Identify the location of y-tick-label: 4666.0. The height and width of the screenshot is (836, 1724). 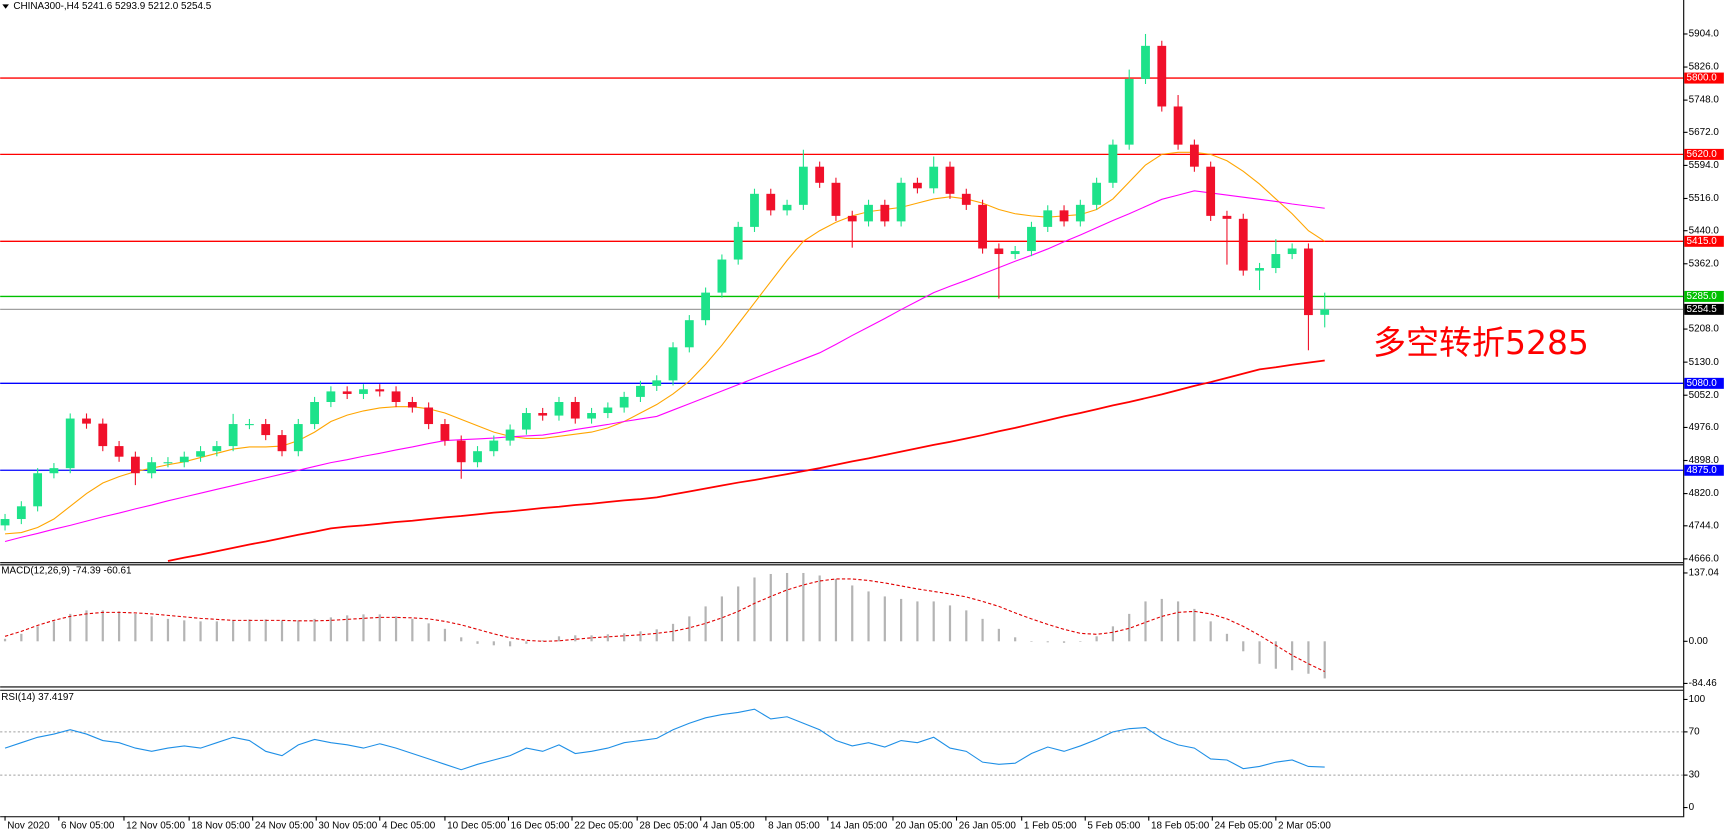
(1704, 558).